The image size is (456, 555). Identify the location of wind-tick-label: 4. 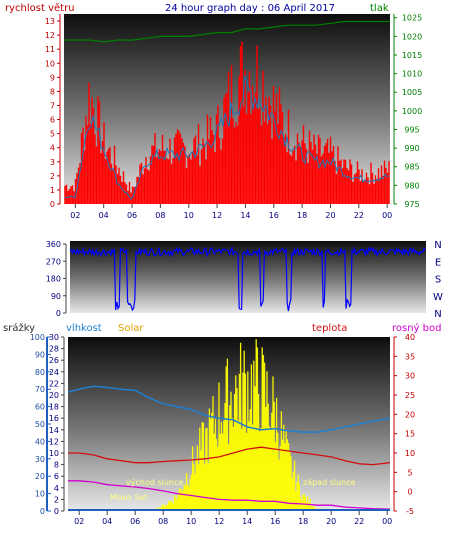
(52, 148).